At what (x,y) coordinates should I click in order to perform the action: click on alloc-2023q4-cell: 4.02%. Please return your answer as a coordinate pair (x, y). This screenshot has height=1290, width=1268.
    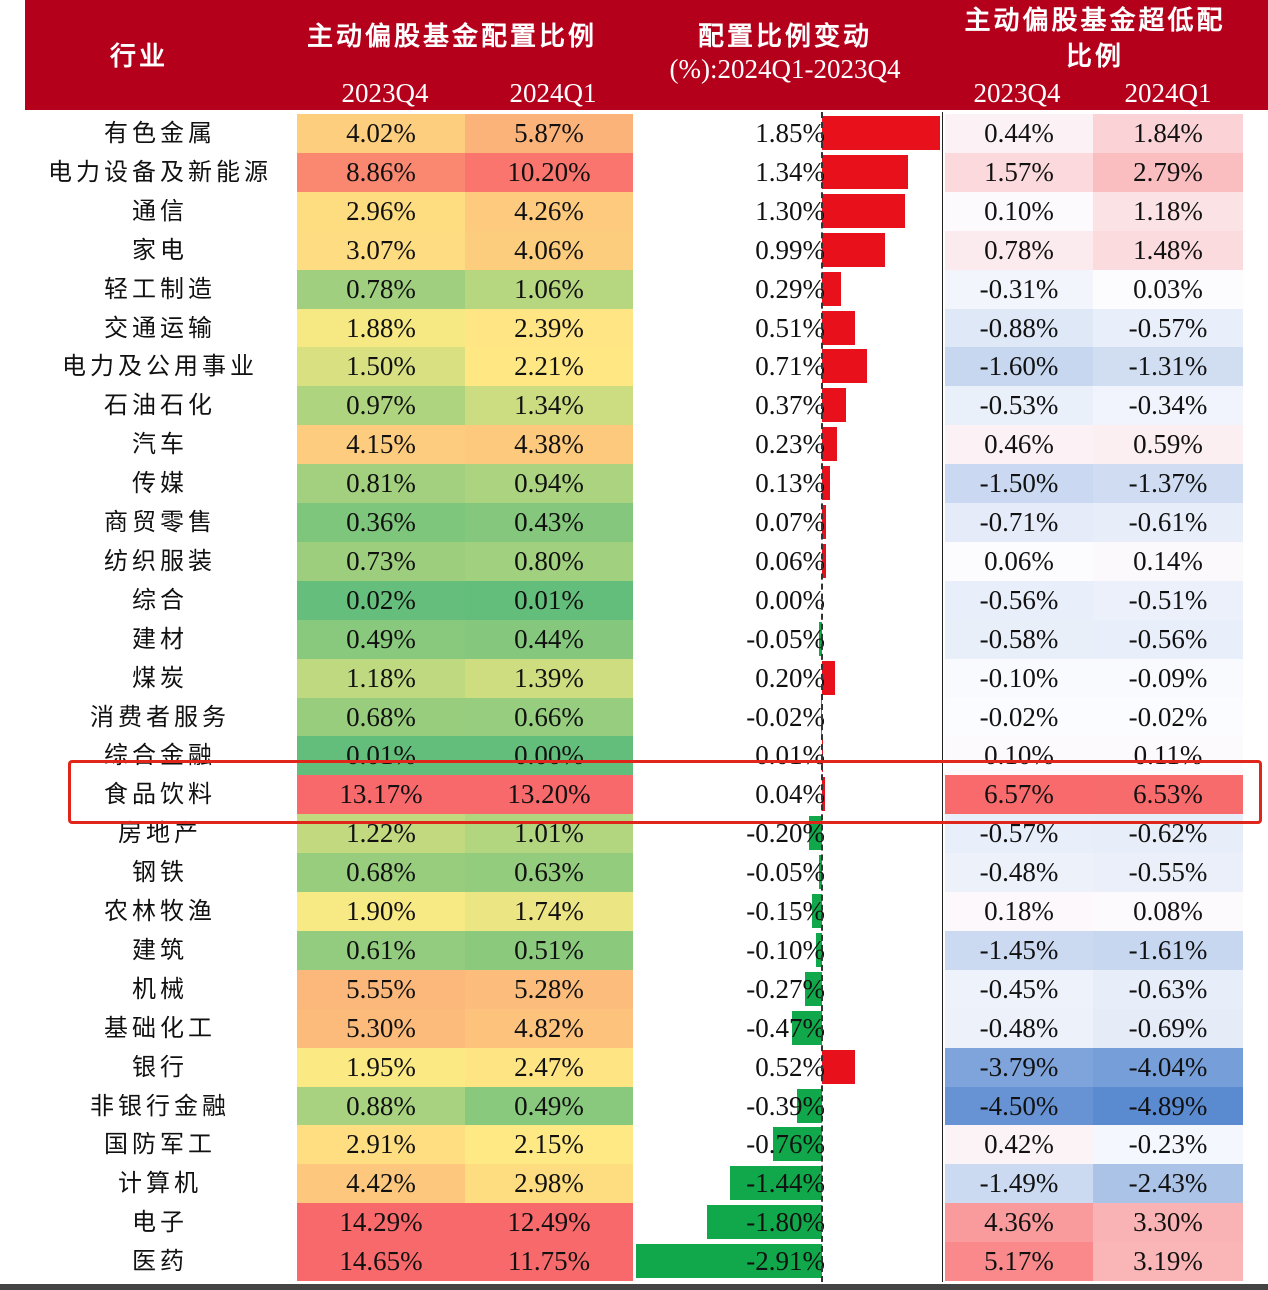
    Looking at the image, I should click on (381, 133).